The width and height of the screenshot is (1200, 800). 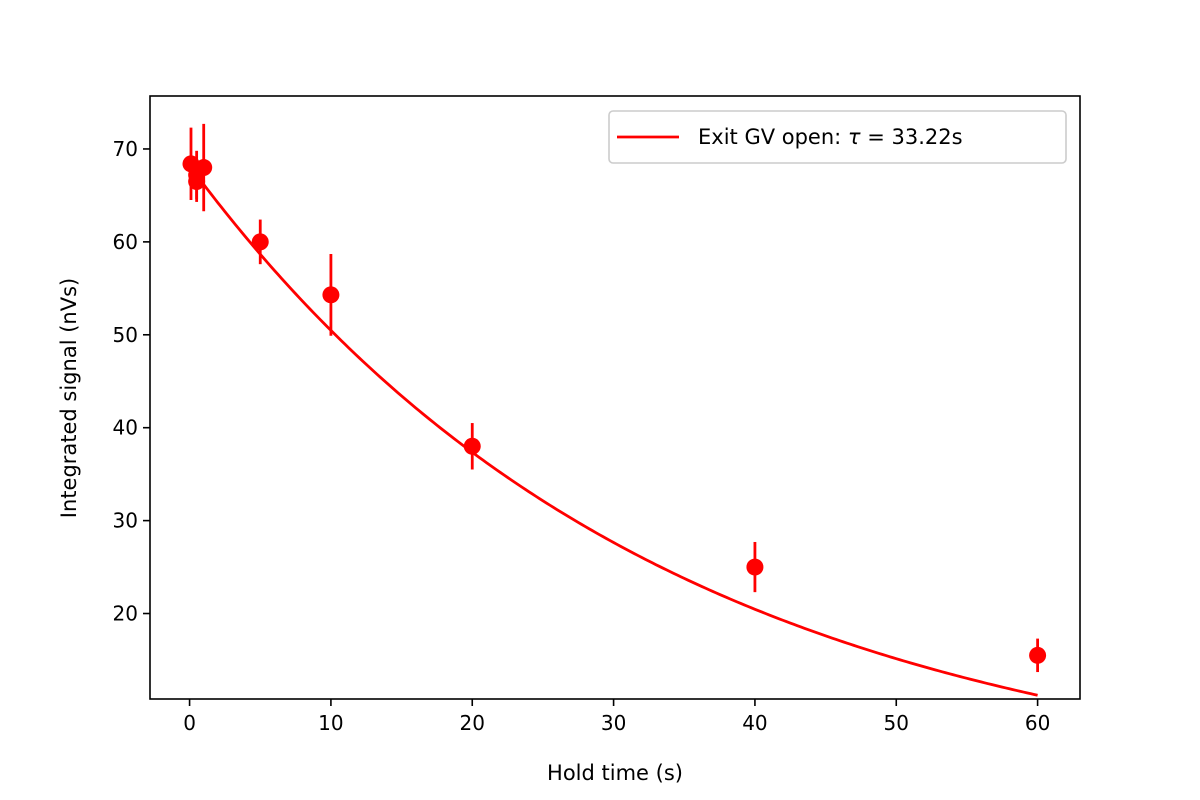 What do you see at coordinates (125, 335) in the screenshot?
I see `y-tick-label: 50` at bounding box center [125, 335].